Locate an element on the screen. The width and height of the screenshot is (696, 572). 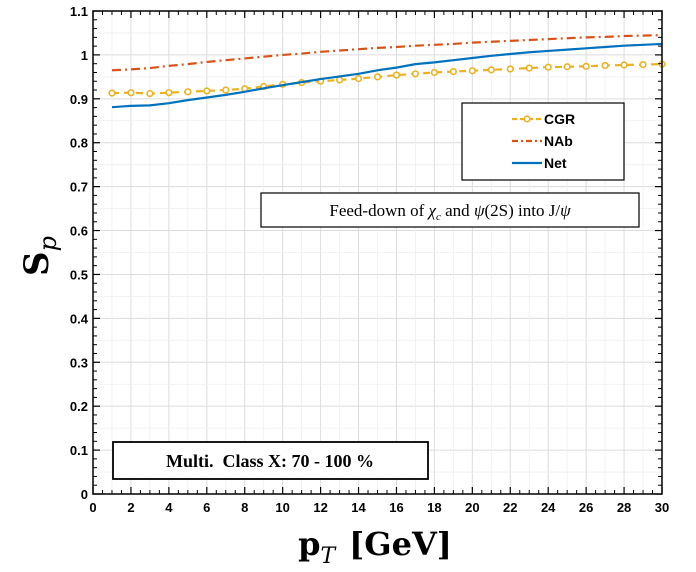
x-tick-label-12: 24 is located at coordinates (548, 507).